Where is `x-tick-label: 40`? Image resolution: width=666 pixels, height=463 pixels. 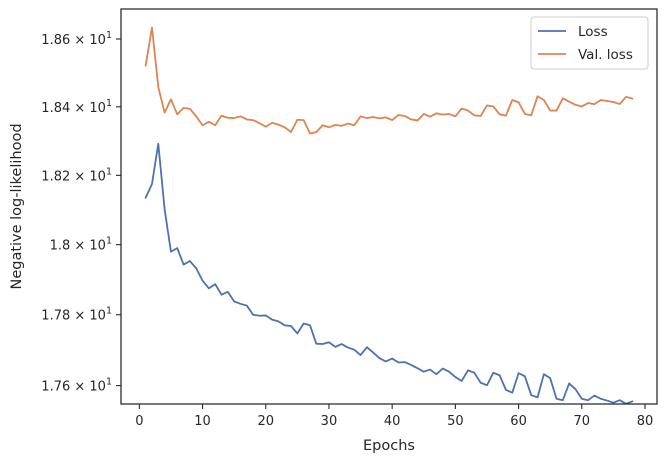 x-tick-label: 40 is located at coordinates (392, 421).